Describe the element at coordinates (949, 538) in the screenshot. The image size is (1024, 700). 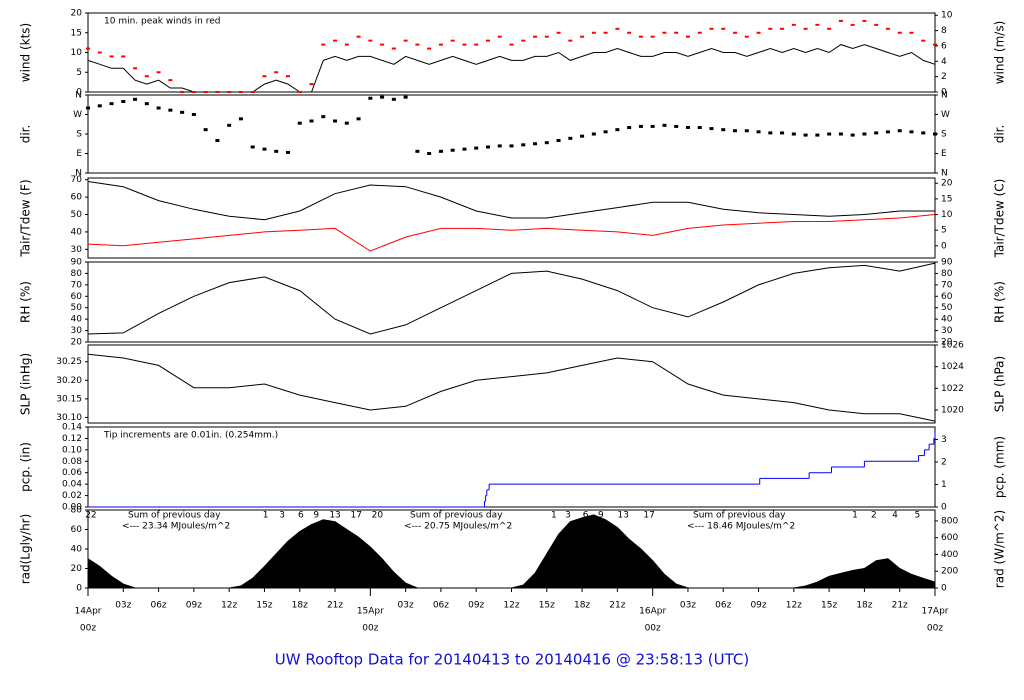
I see `y2-tick-label: 600` at that location.